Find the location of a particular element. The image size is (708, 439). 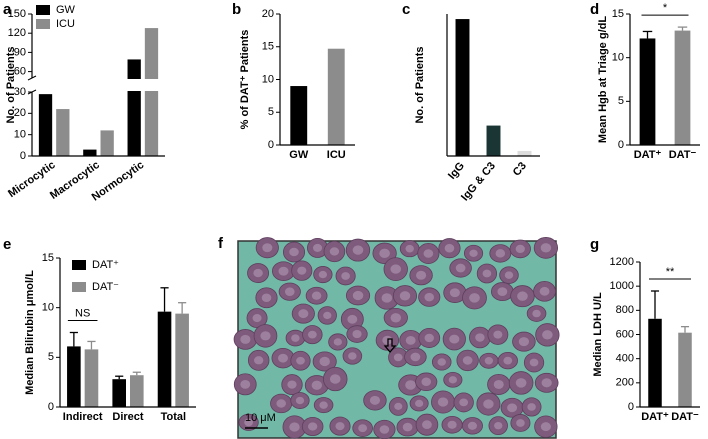

legend-label: DAT⁻ is located at coordinates (105, 287).